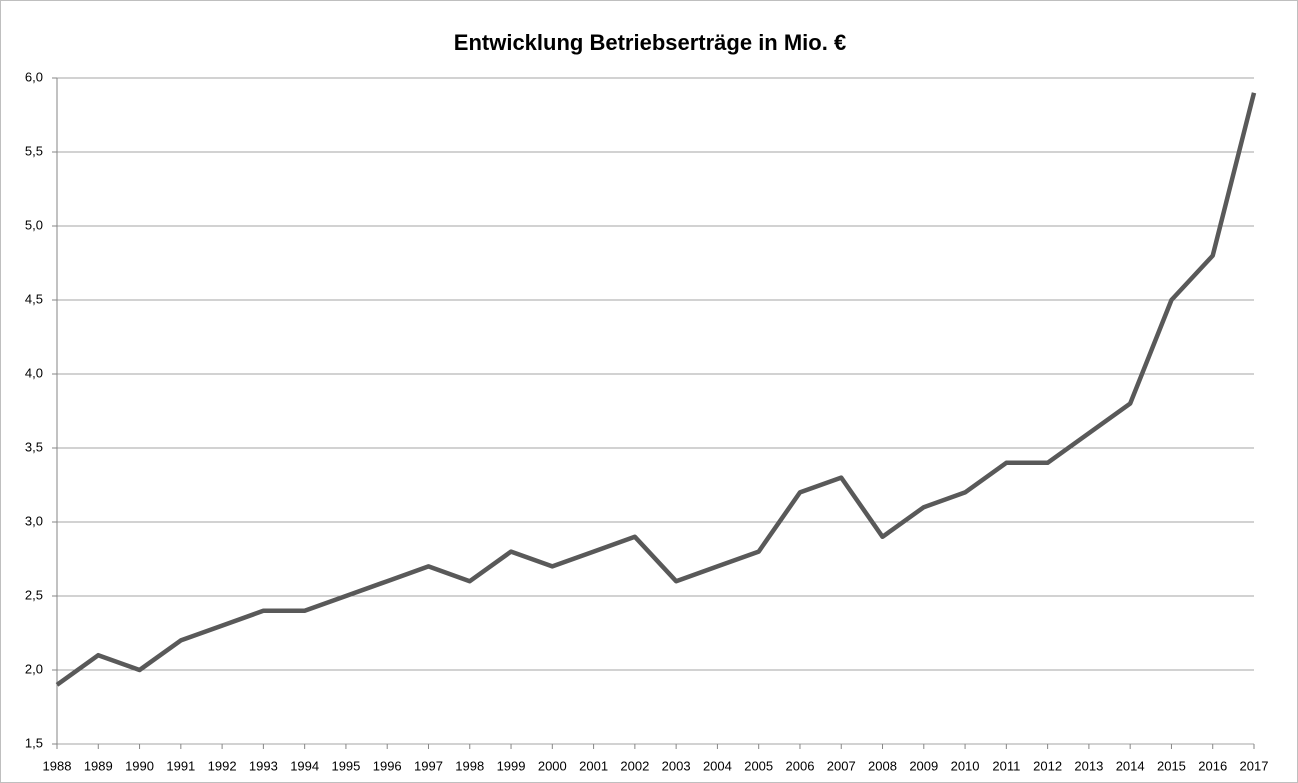 This screenshot has width=1298, height=783. Describe the element at coordinates (634, 765) in the screenshot. I see `x-tick-label: 2002` at that location.